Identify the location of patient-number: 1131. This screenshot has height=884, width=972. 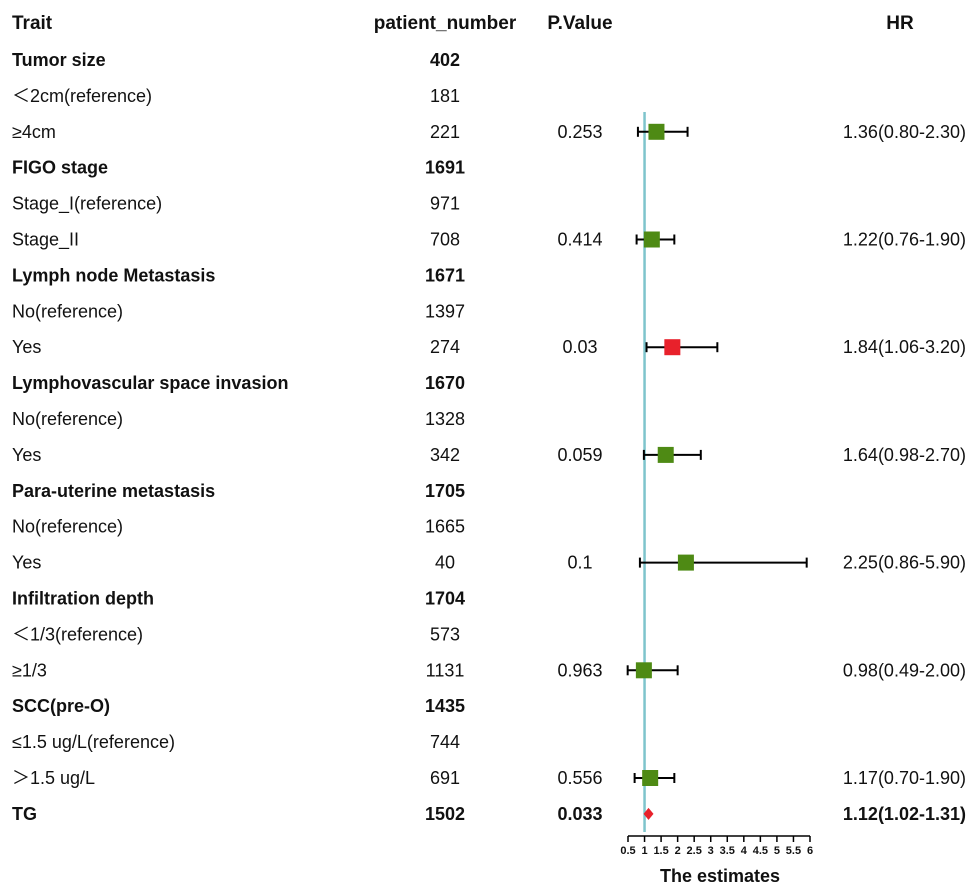
(445, 670).